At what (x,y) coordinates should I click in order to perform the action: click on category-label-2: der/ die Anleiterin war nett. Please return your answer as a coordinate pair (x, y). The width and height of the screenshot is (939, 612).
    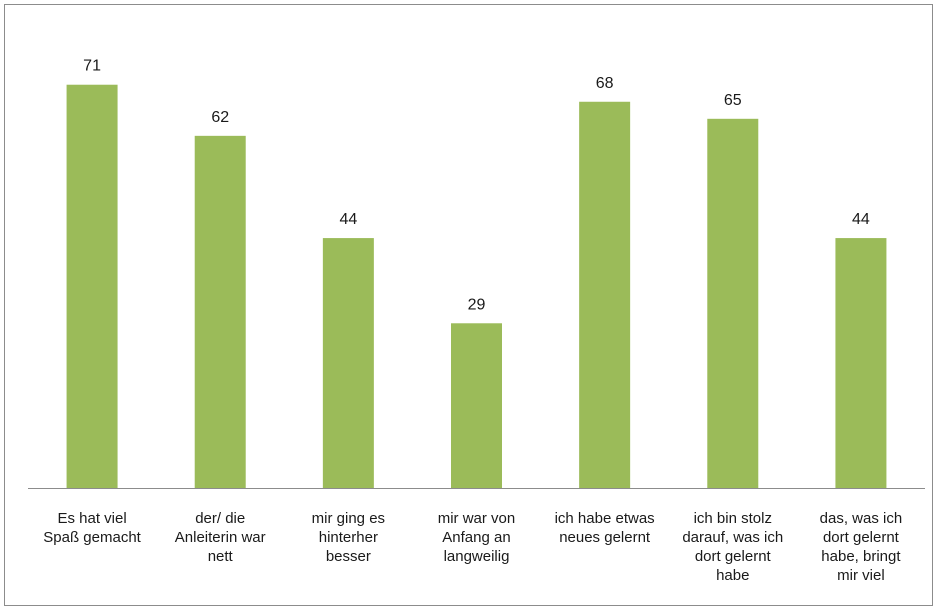
    Looking at the image, I should click on (220, 537).